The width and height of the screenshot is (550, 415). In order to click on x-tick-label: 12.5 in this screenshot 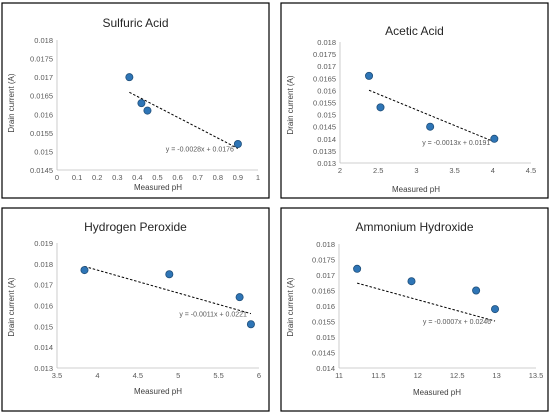, I will do `click(457, 375)`.